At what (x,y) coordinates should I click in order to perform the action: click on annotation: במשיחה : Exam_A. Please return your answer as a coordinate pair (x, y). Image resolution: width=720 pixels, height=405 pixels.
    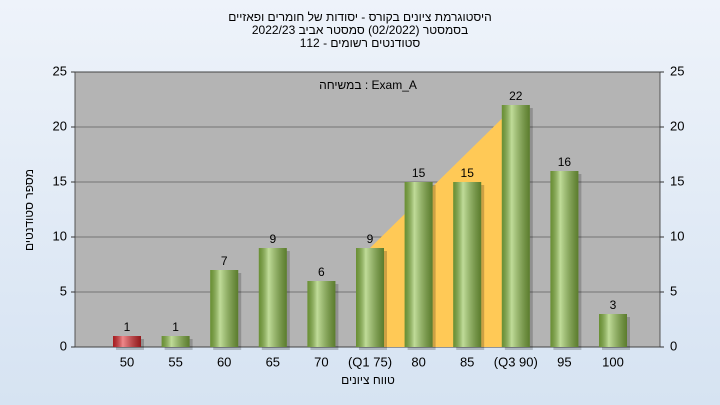
    Looking at the image, I should click on (368, 85).